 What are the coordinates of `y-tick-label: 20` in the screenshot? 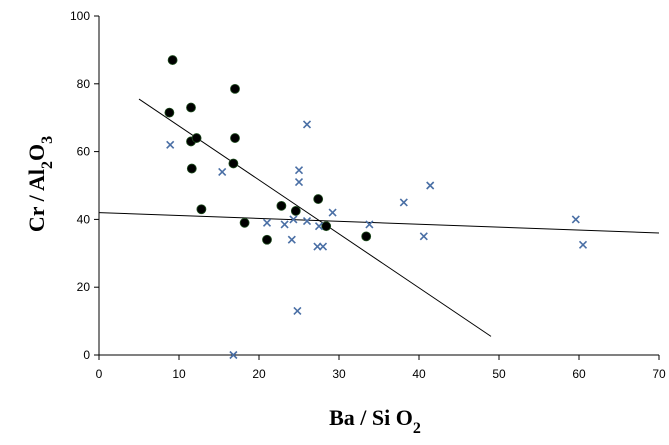 It's located at (84, 287).